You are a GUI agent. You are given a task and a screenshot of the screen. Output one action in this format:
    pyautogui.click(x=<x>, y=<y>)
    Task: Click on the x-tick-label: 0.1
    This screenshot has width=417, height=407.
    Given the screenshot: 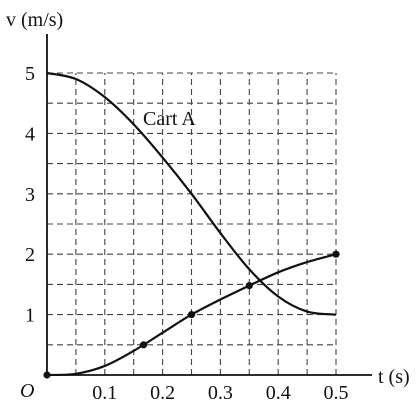 What is the action you would take?
    pyautogui.click(x=104, y=393)
    